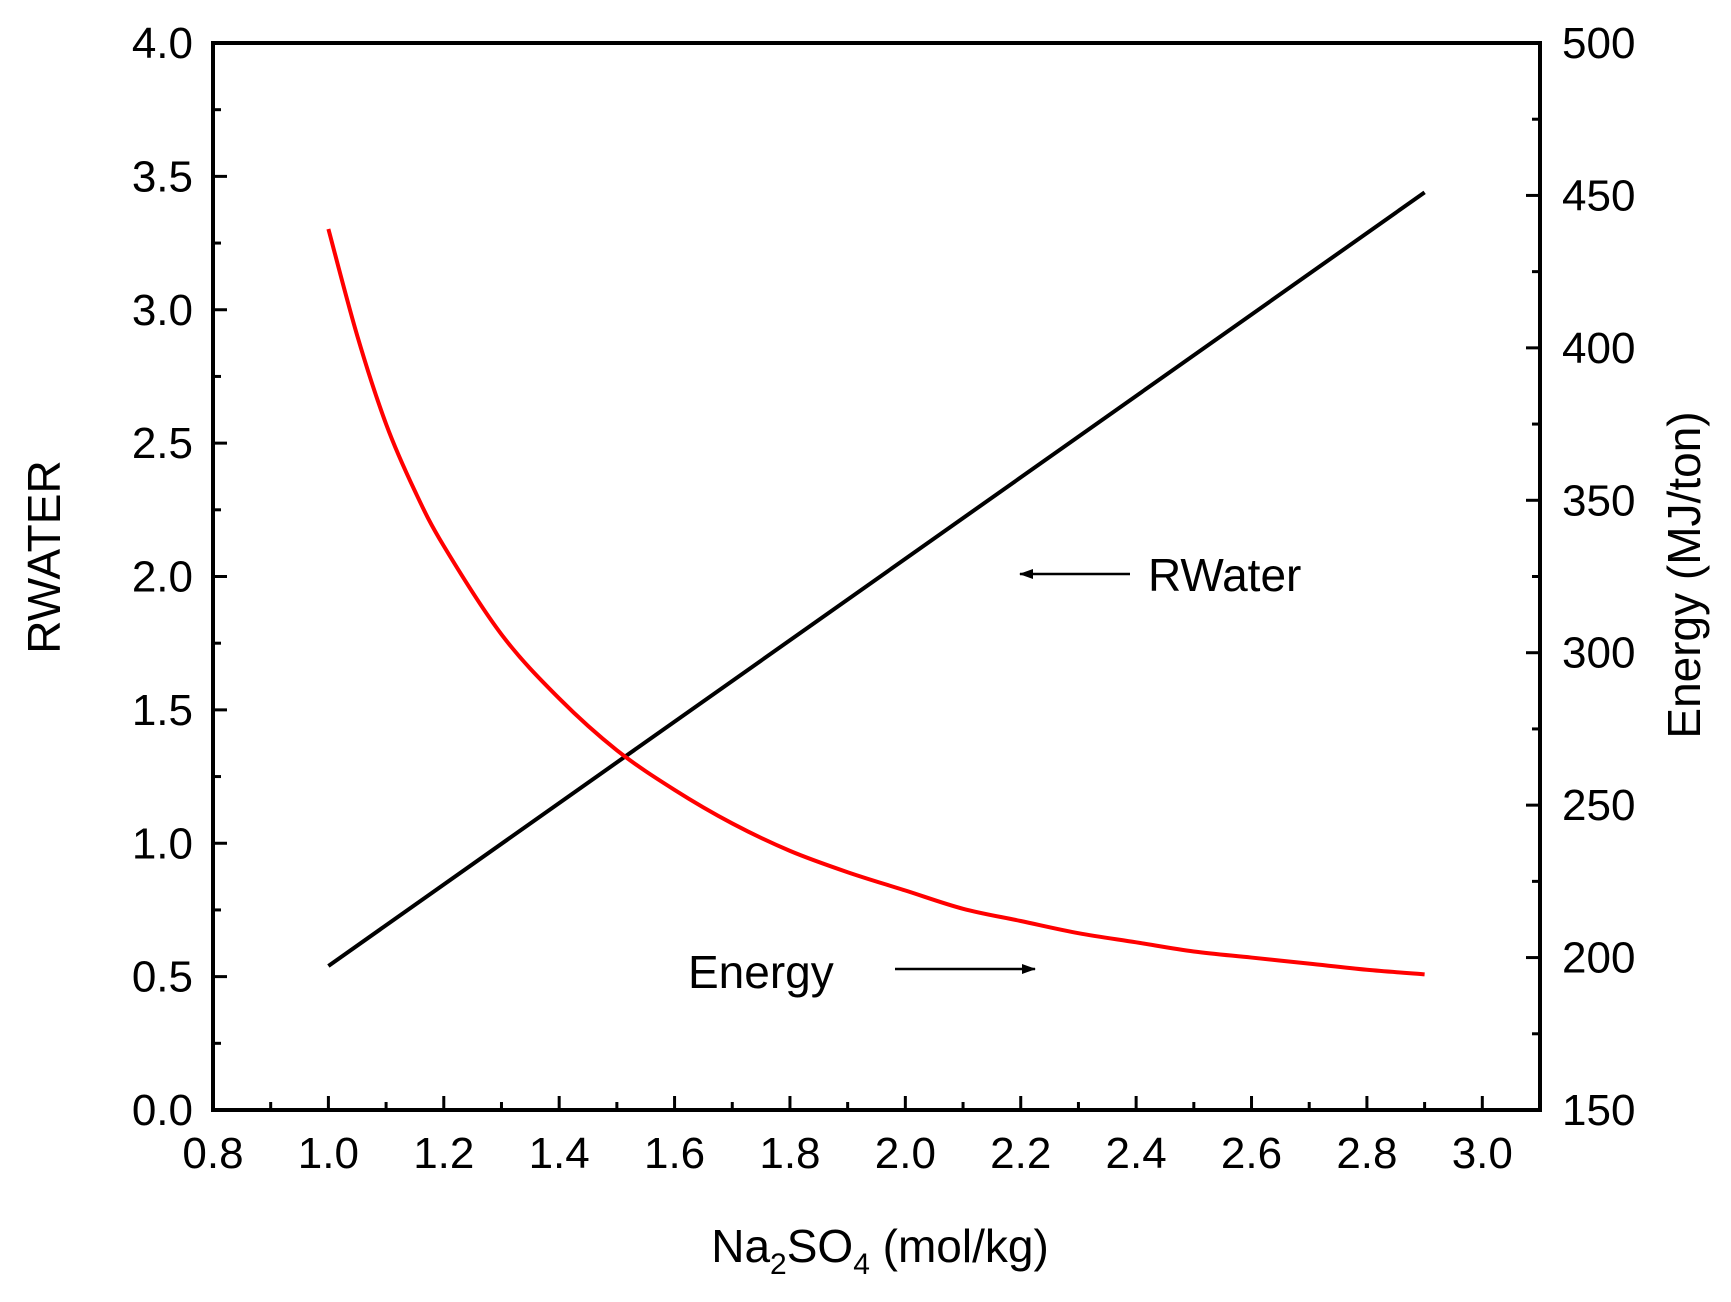 The width and height of the screenshot is (1731, 1302). What do you see at coordinates (328, 1153) in the screenshot?
I see `x-tick-label: 1.0` at bounding box center [328, 1153].